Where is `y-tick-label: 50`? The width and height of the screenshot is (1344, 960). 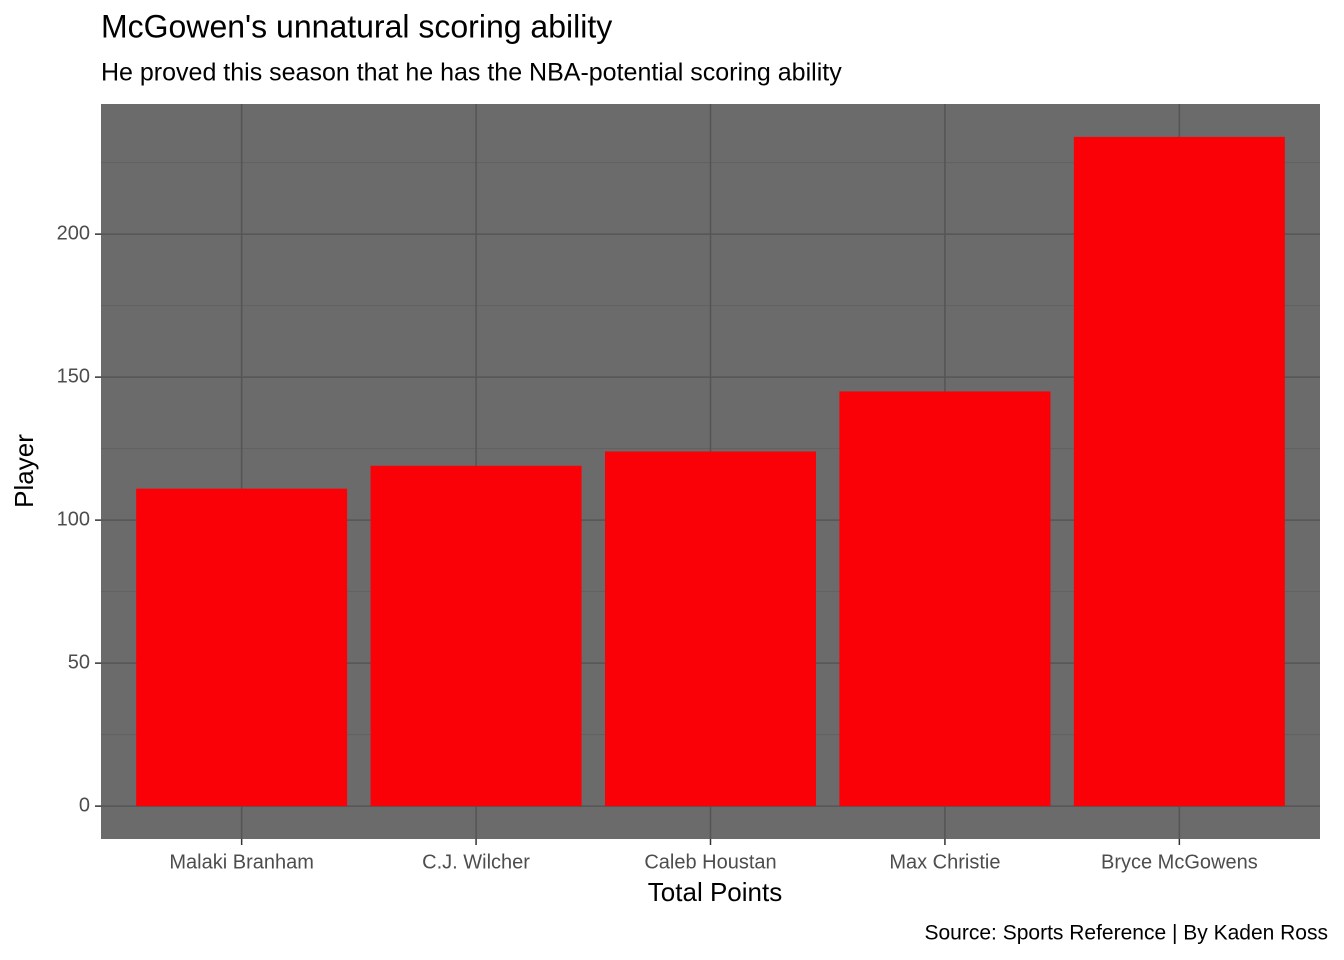 y-tick-label: 50 is located at coordinates (79, 662).